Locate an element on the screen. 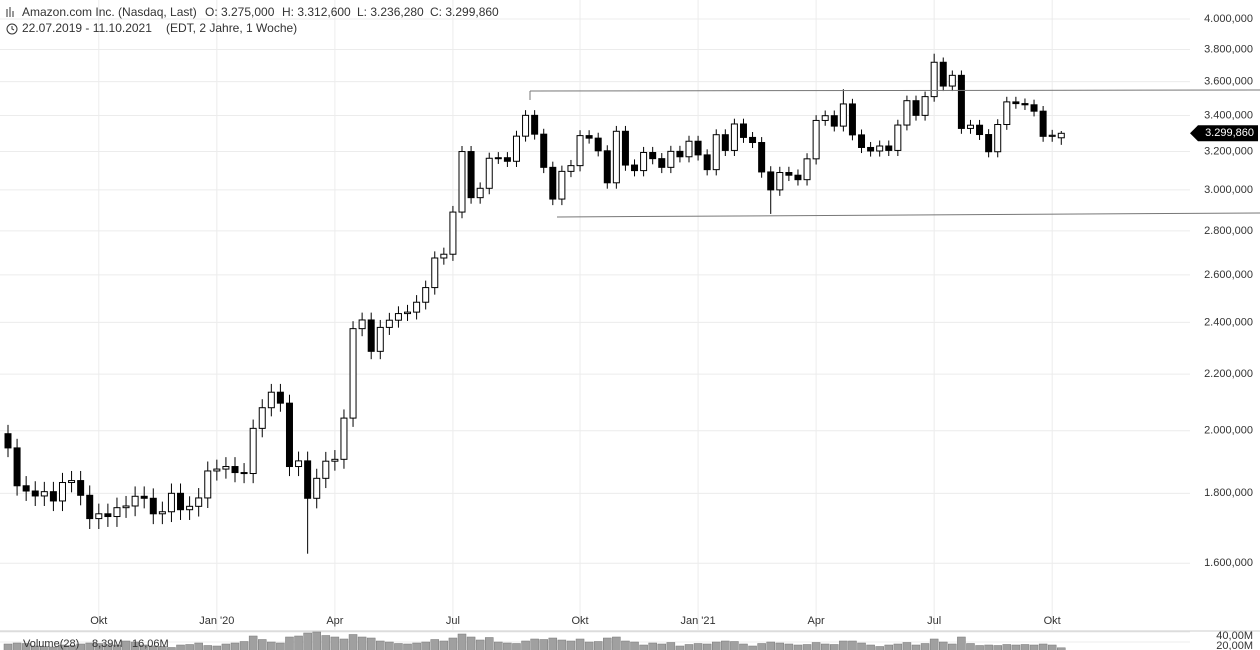  open-label: O: 3.275,000 is located at coordinates (240, 12).